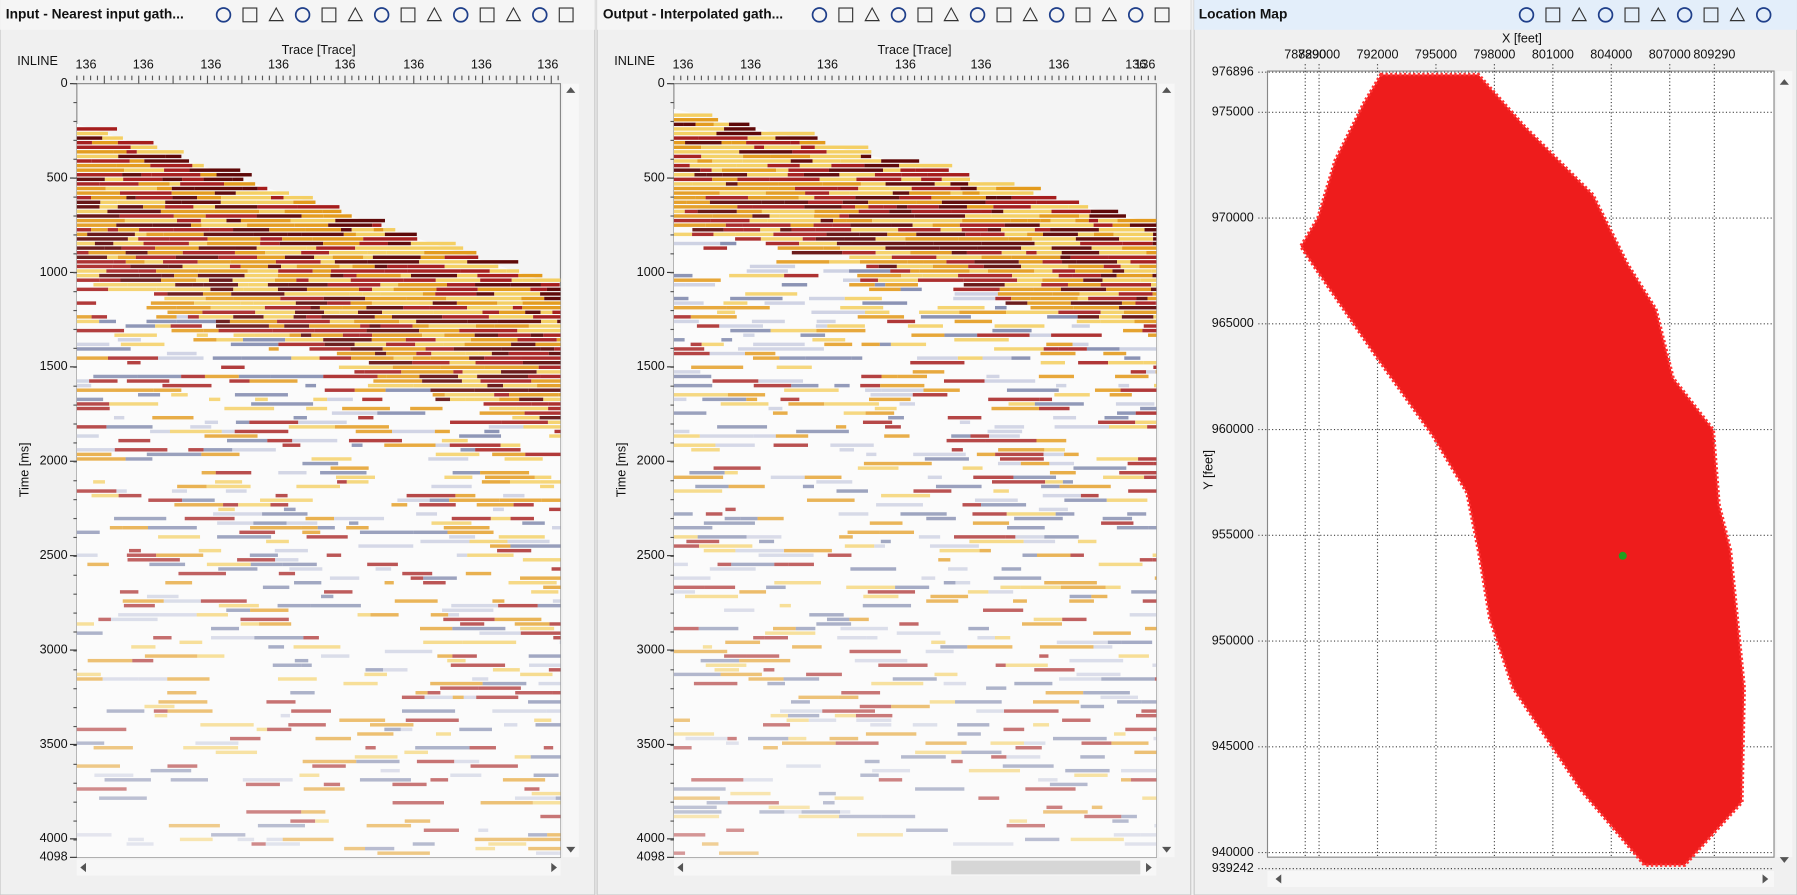 Image resolution: width=1797 pixels, height=895 pixels. I want to click on scroll-thumb, so click(1046, 867).